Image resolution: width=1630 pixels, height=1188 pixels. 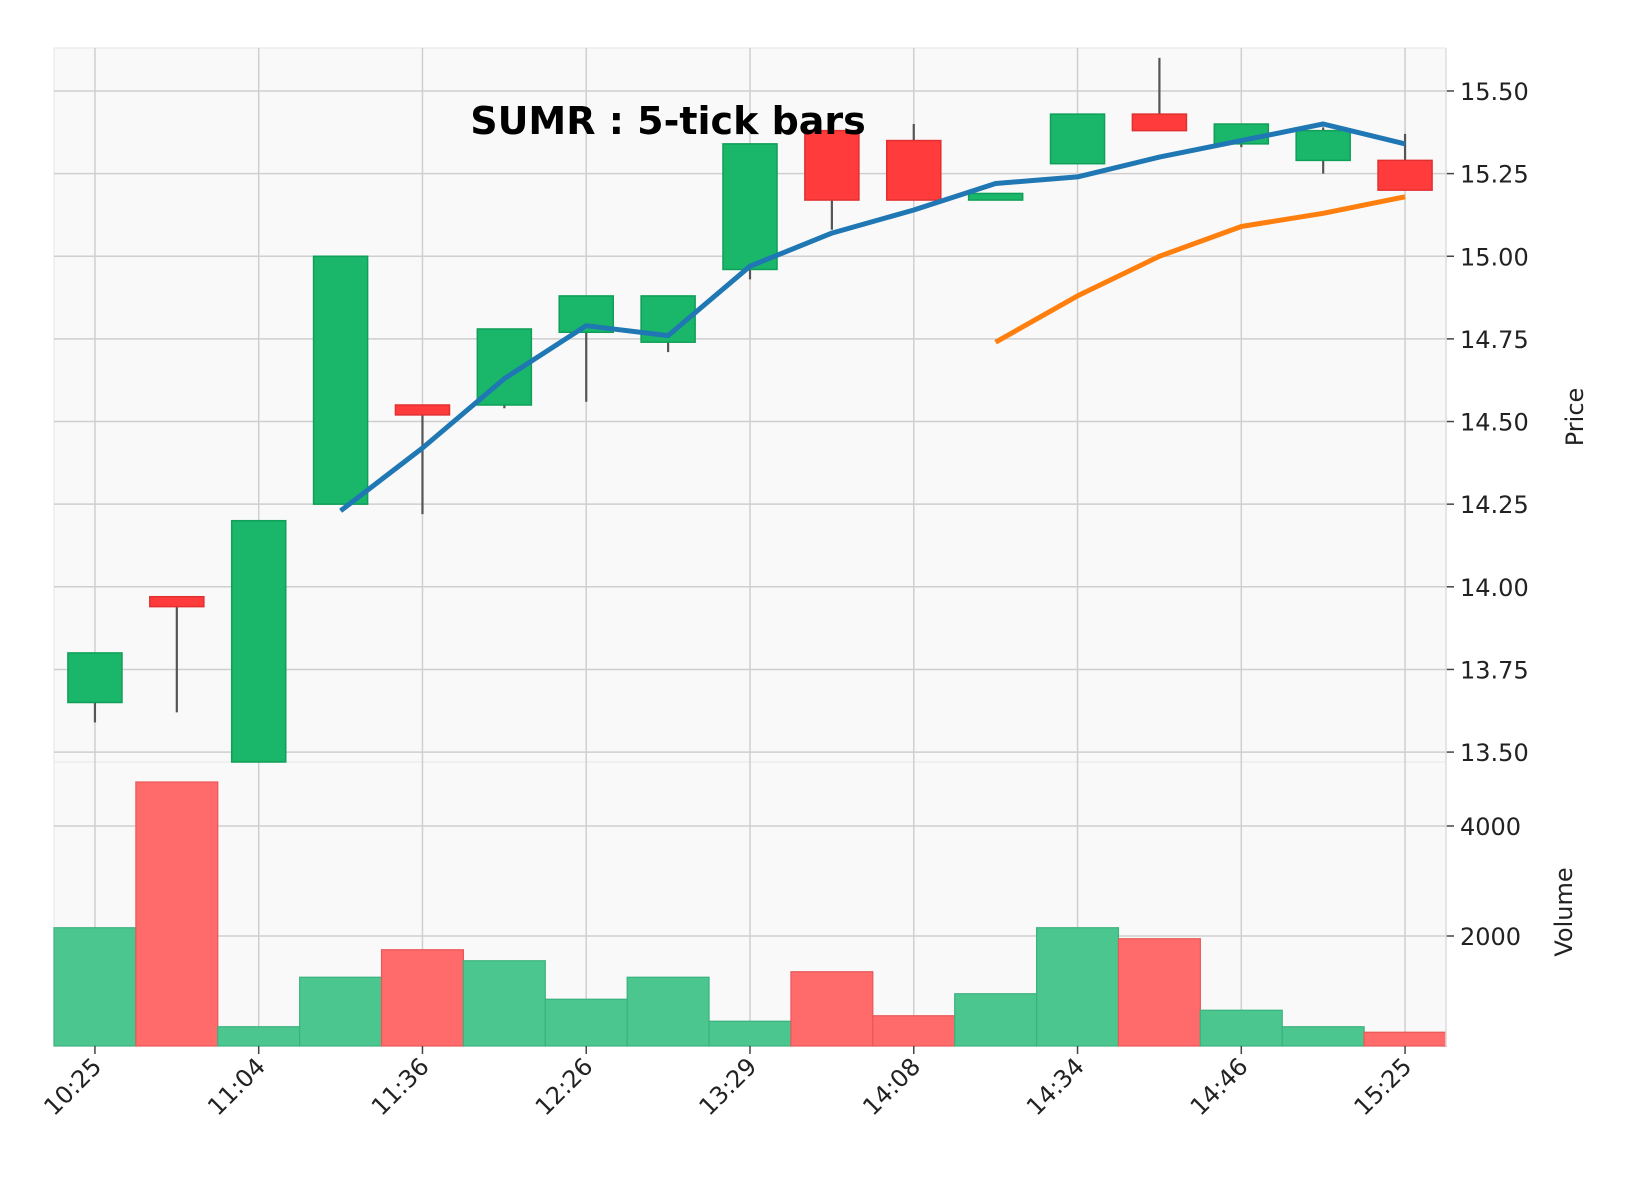 What do you see at coordinates (1494, 423) in the screenshot?
I see `price-tick-label: 14.50` at bounding box center [1494, 423].